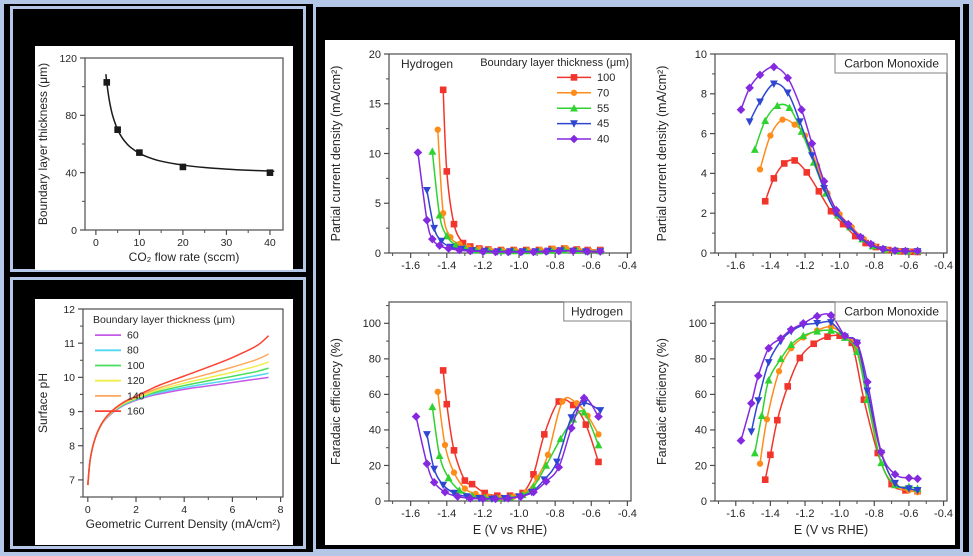  Describe the element at coordinates (227, 243) in the screenshot. I see `svg-text: 30` at that location.